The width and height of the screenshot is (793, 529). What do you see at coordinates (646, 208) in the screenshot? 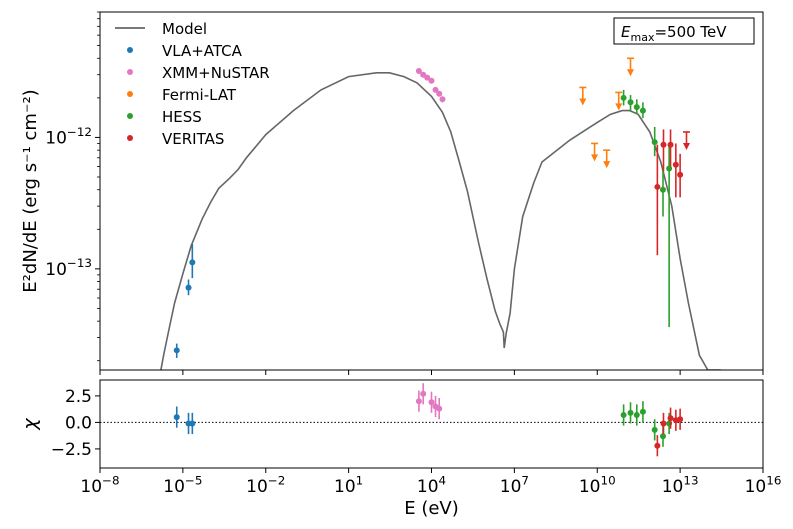
I see `series-hess` at bounding box center [646, 208].